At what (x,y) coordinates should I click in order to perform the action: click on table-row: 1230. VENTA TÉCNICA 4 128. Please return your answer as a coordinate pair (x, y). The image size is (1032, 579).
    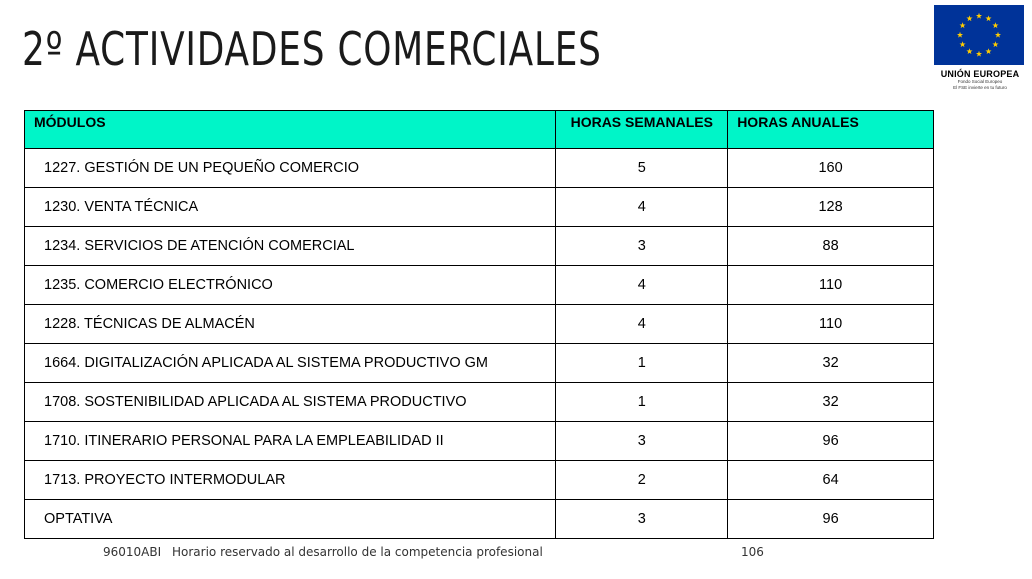
    Looking at the image, I should click on (478, 207).